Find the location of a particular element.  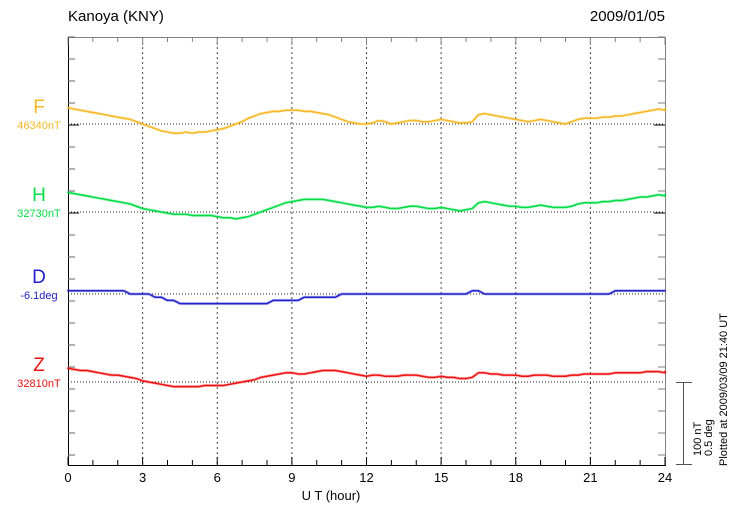

scalebar-bottom-cap is located at coordinates (684, 464).